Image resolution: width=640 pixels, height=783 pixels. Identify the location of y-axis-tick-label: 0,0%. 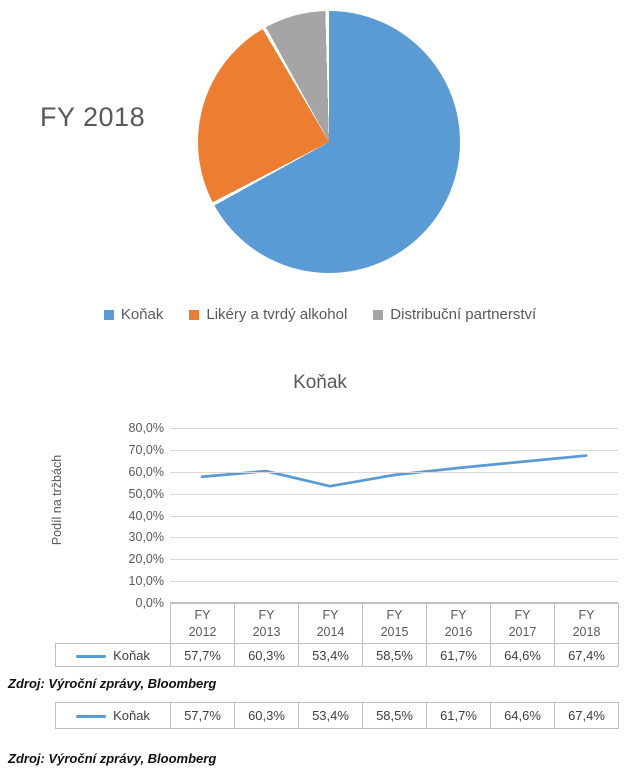
(150, 603).